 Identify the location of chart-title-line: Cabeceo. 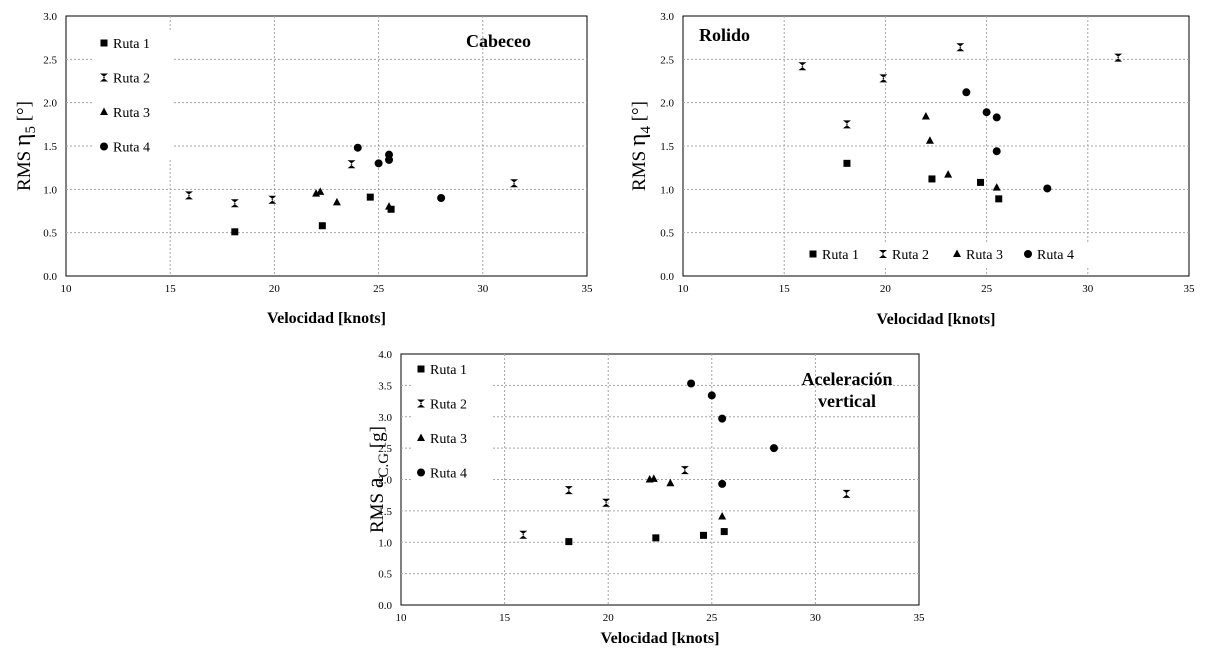
(498, 41).